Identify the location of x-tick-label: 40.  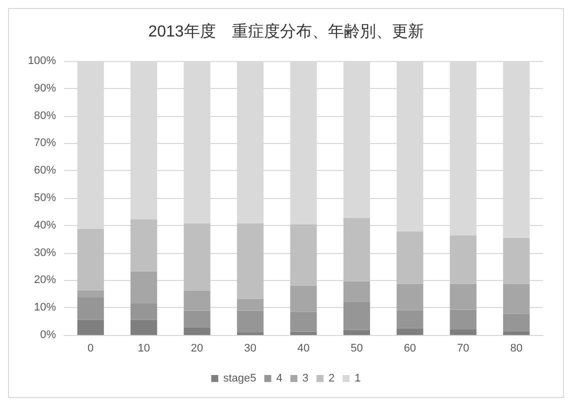
(303, 348).